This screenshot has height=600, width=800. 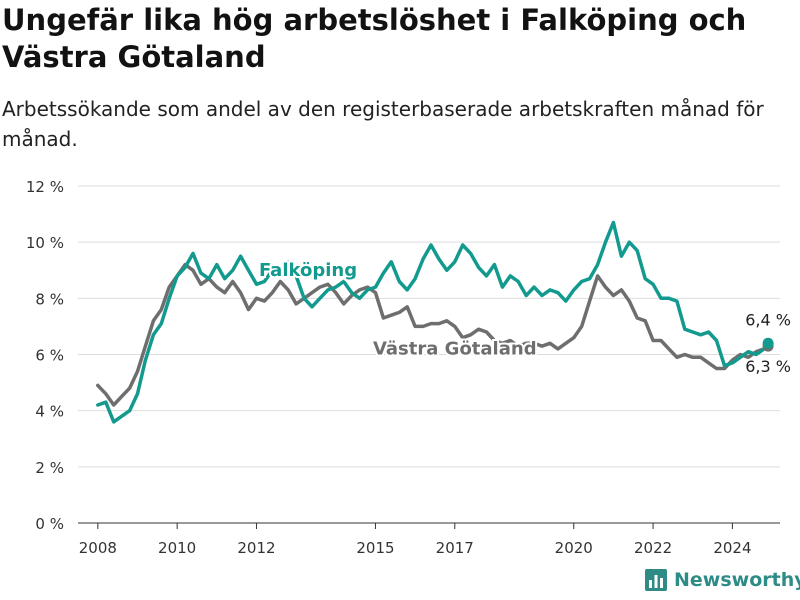 I want to click on y-tick-label: 8 %, so click(x=49, y=299).